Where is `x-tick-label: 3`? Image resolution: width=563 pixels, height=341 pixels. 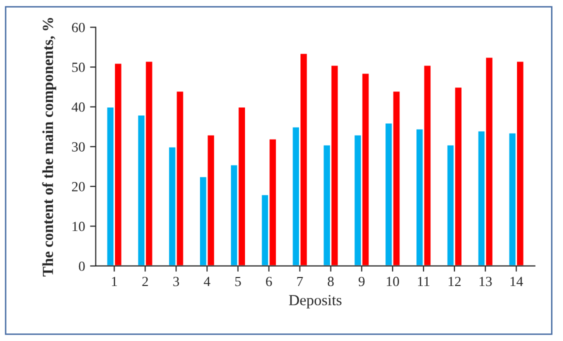
x-tick-label: 3 is located at coordinates (176, 281).